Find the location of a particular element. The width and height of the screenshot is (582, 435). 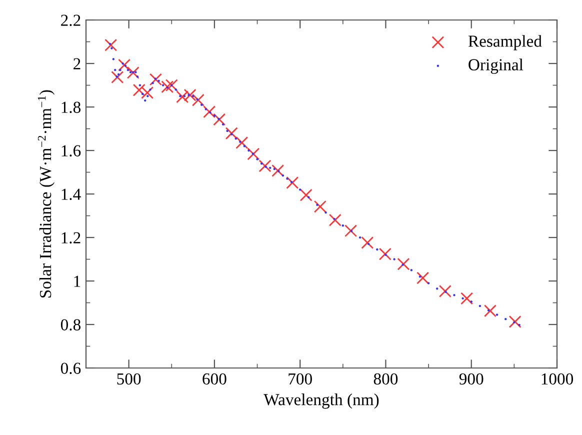

y-tick-label: 0.8 is located at coordinates (70, 325).